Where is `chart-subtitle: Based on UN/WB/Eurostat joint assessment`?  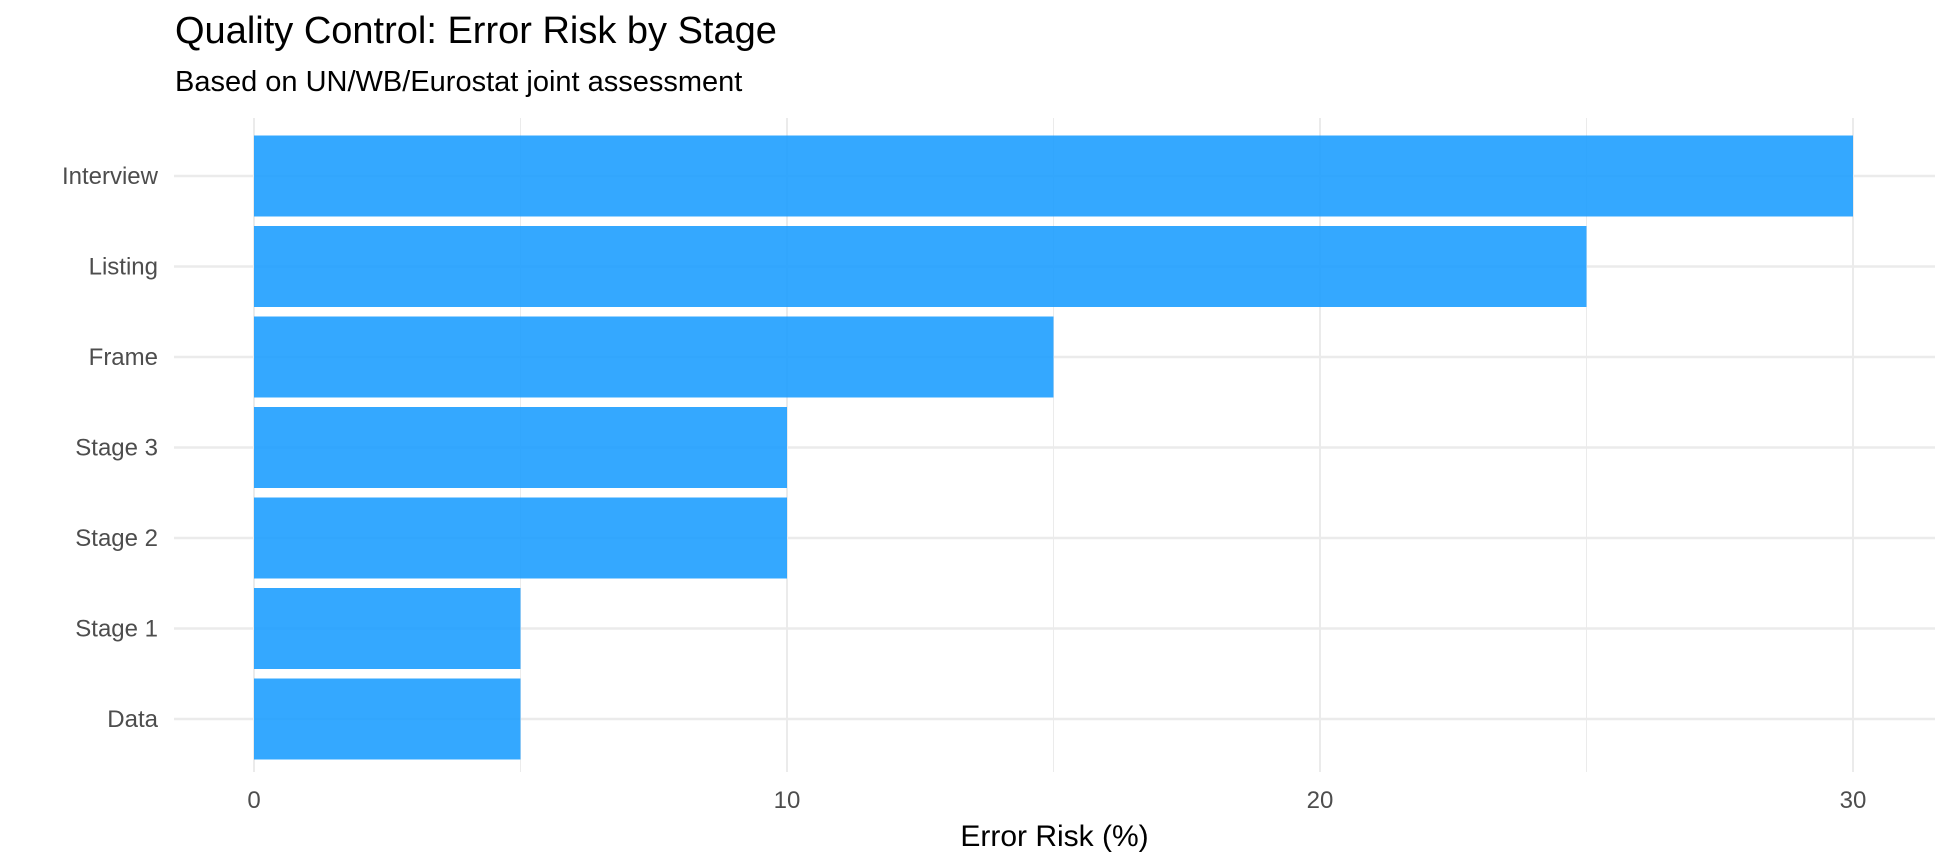
chart-subtitle: Based on UN/WB/Eurostat joint assessment is located at coordinates (459, 82).